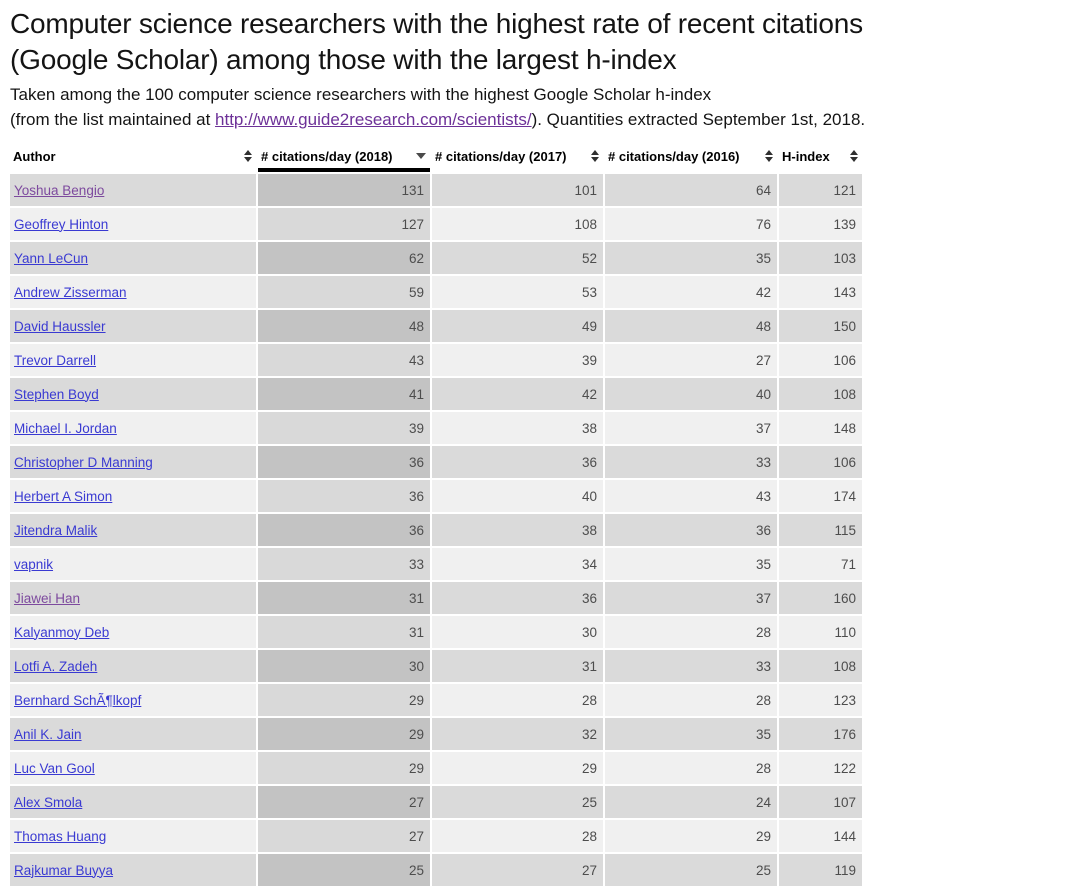 The image size is (1080, 888). Describe the element at coordinates (47, 598) in the screenshot. I see `author-link: Jiawei Han` at that location.